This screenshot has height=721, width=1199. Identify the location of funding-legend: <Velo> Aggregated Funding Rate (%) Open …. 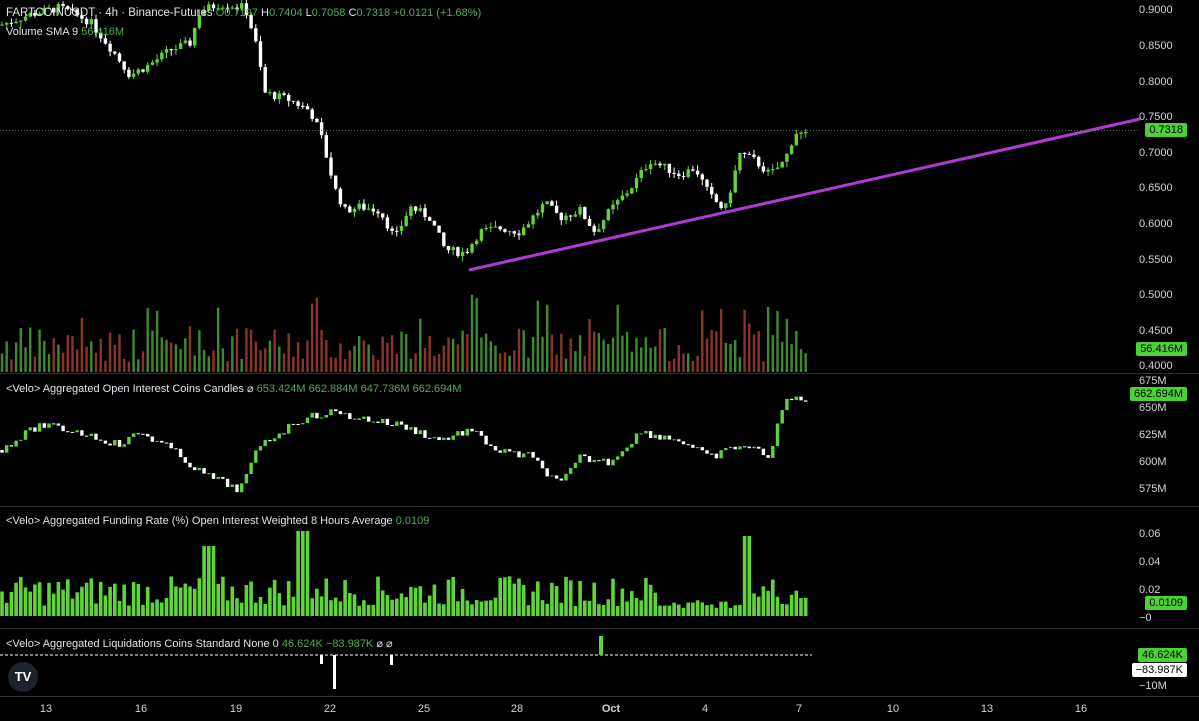
(217, 521).